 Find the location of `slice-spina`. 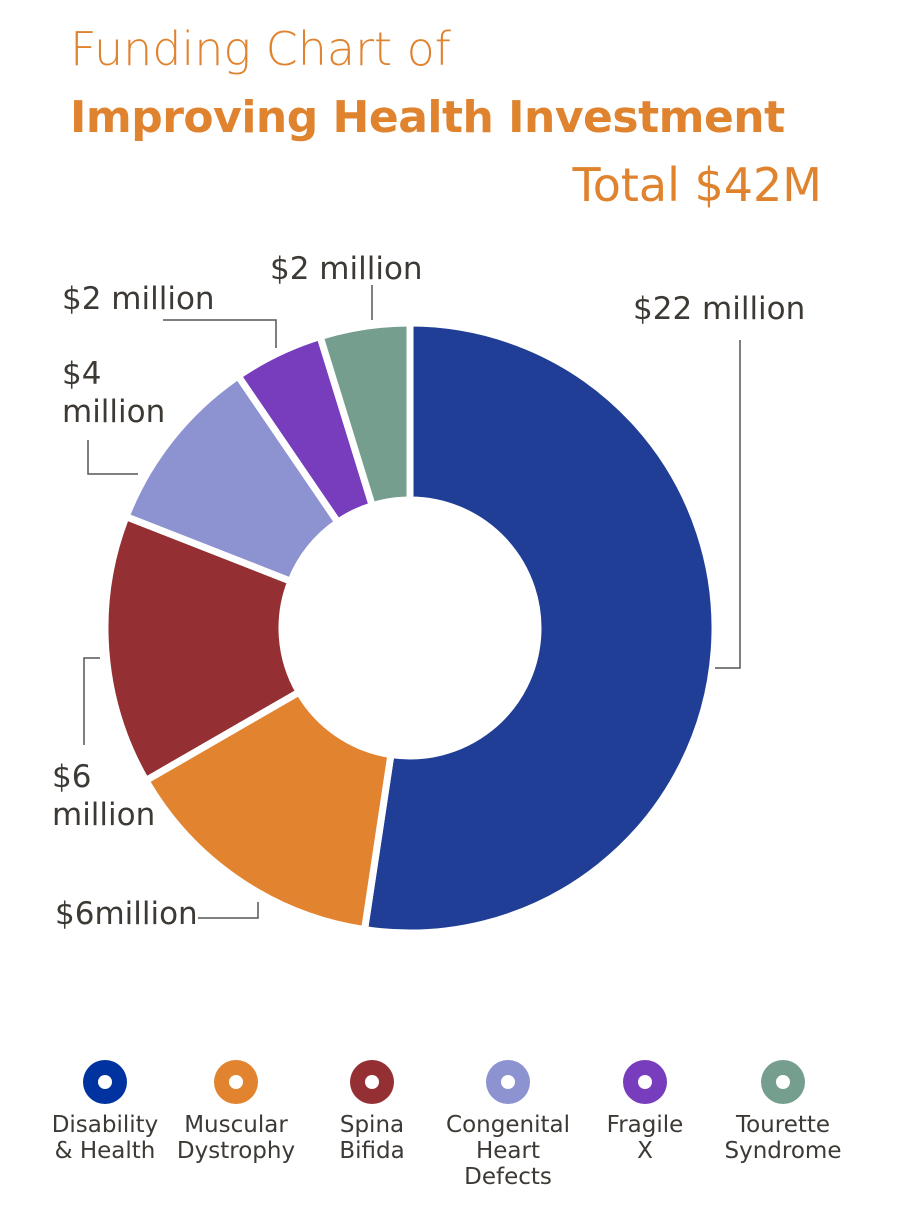

slice-spina is located at coordinates (202, 649).